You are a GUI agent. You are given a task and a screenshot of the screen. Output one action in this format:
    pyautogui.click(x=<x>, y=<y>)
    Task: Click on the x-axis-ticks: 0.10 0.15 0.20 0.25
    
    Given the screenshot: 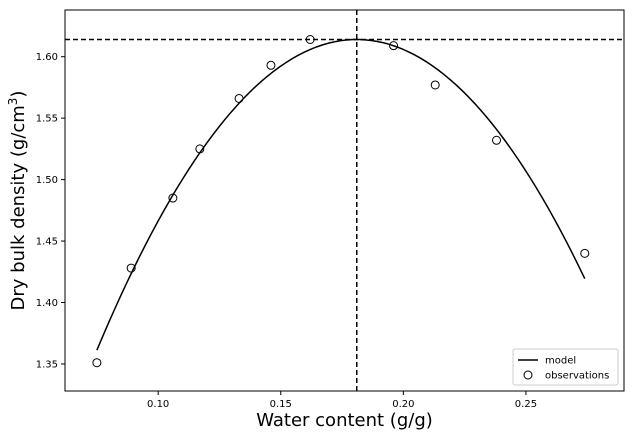 What is the action you would take?
    pyautogui.click(x=342, y=400)
    